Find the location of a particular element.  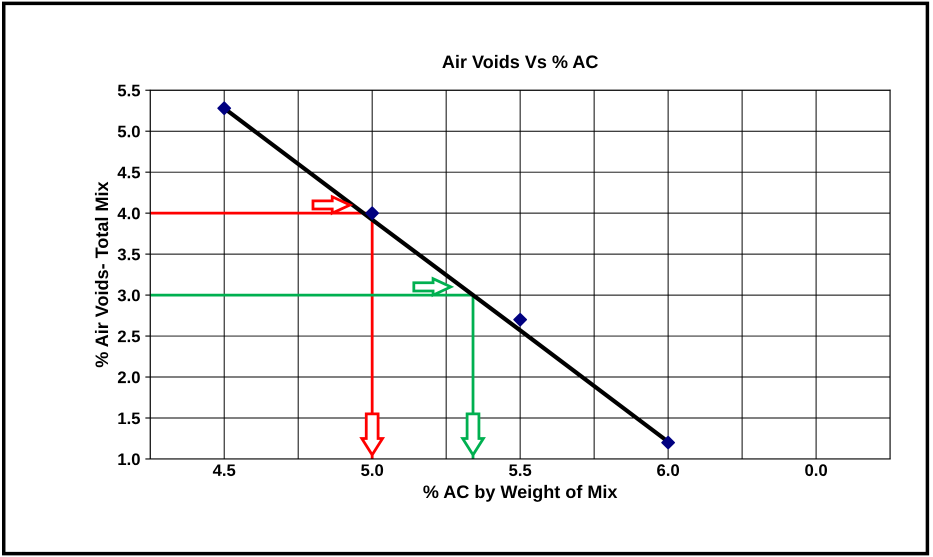

x-tick-label: 6.0 is located at coordinates (668, 470).